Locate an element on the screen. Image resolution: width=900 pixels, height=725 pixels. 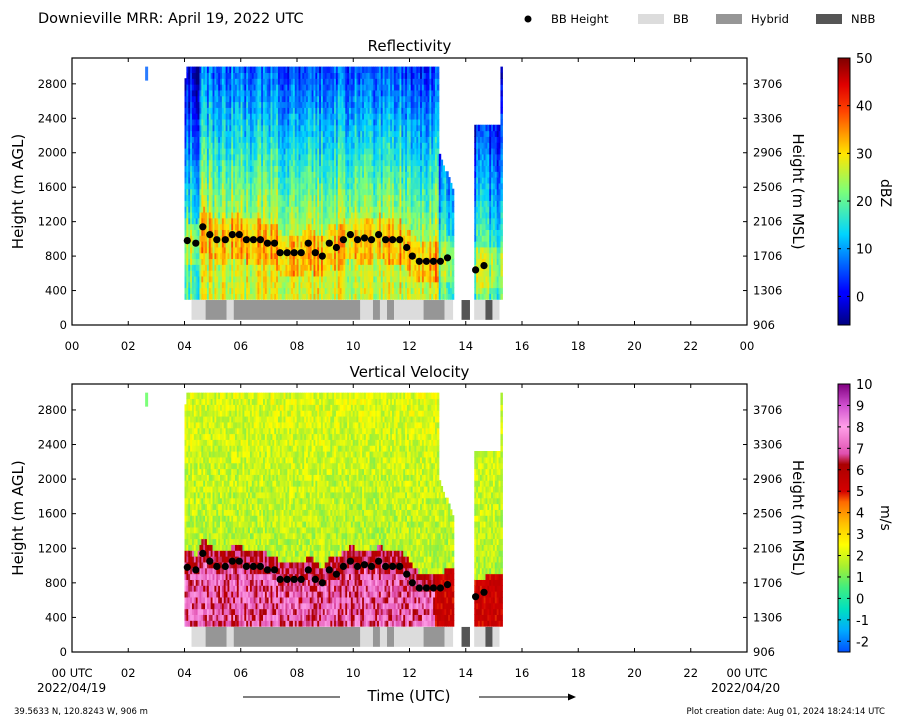
location-label: 39.5633 N, 120.8243 W, 906 m is located at coordinates (81, 712).